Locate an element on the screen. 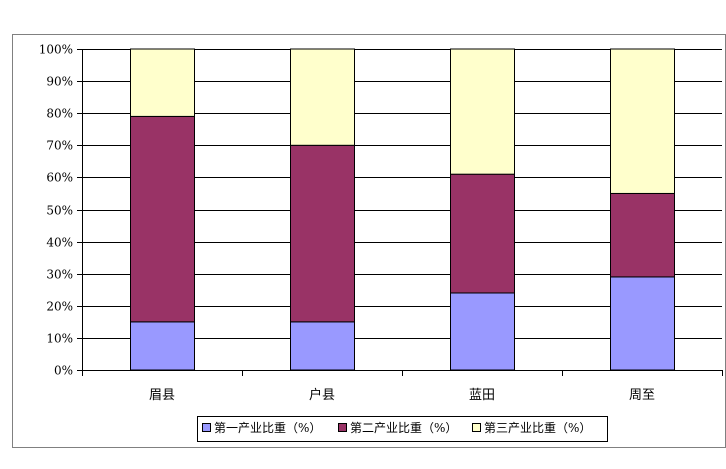  legend-label-2: 第二产业比重（%） is located at coordinates (403, 428).